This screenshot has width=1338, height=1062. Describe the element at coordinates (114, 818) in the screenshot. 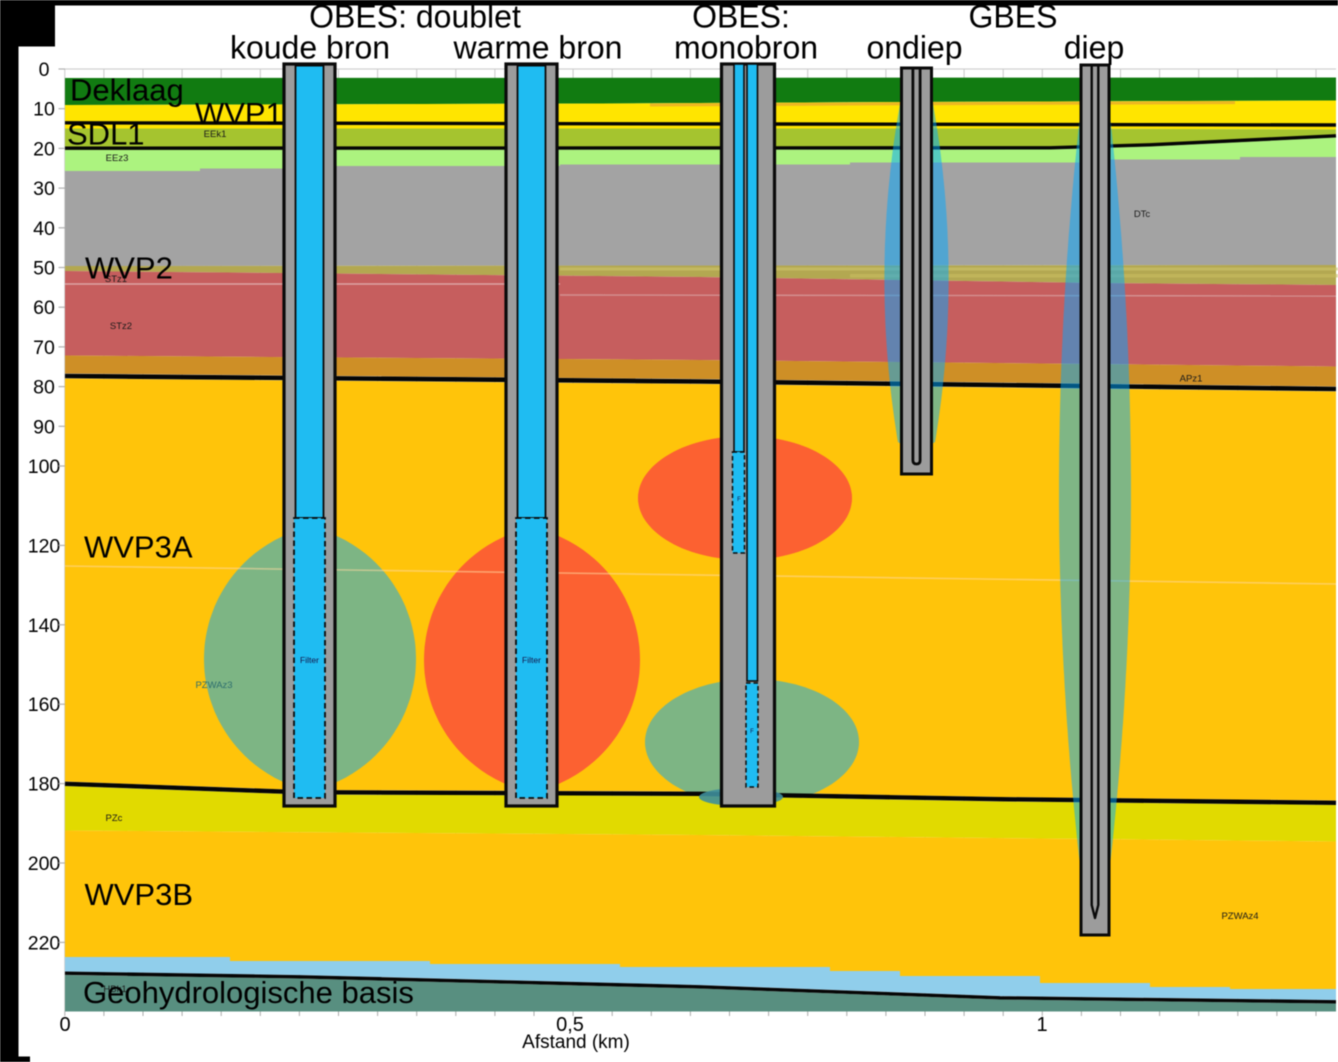

I see `svg-text: PZc` at that location.